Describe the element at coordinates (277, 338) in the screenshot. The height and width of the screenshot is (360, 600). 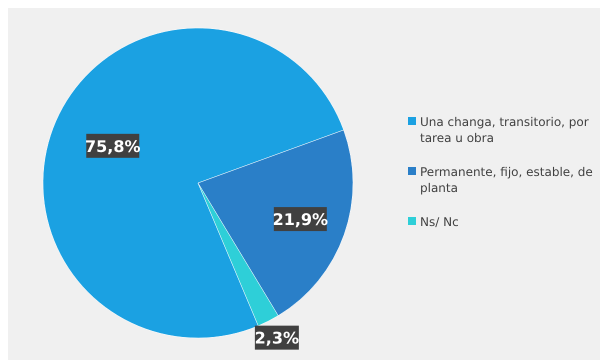
I see `data-label: 2,3%` at that location.